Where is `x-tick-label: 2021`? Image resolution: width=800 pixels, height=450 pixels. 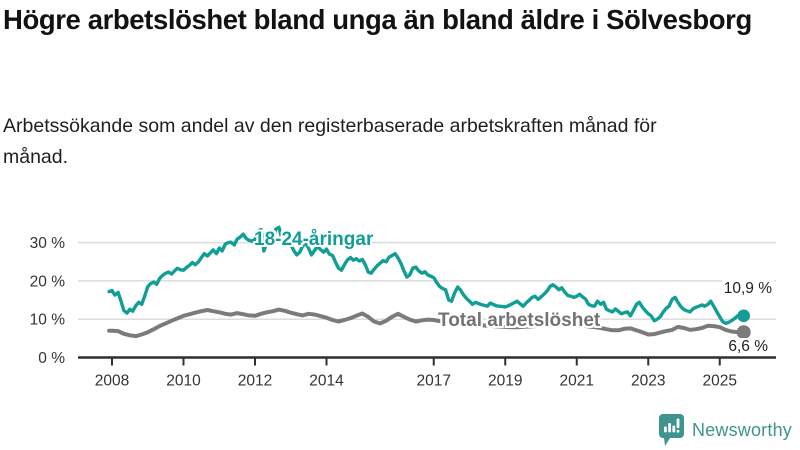 x-tick-label: 2021 is located at coordinates (577, 381).